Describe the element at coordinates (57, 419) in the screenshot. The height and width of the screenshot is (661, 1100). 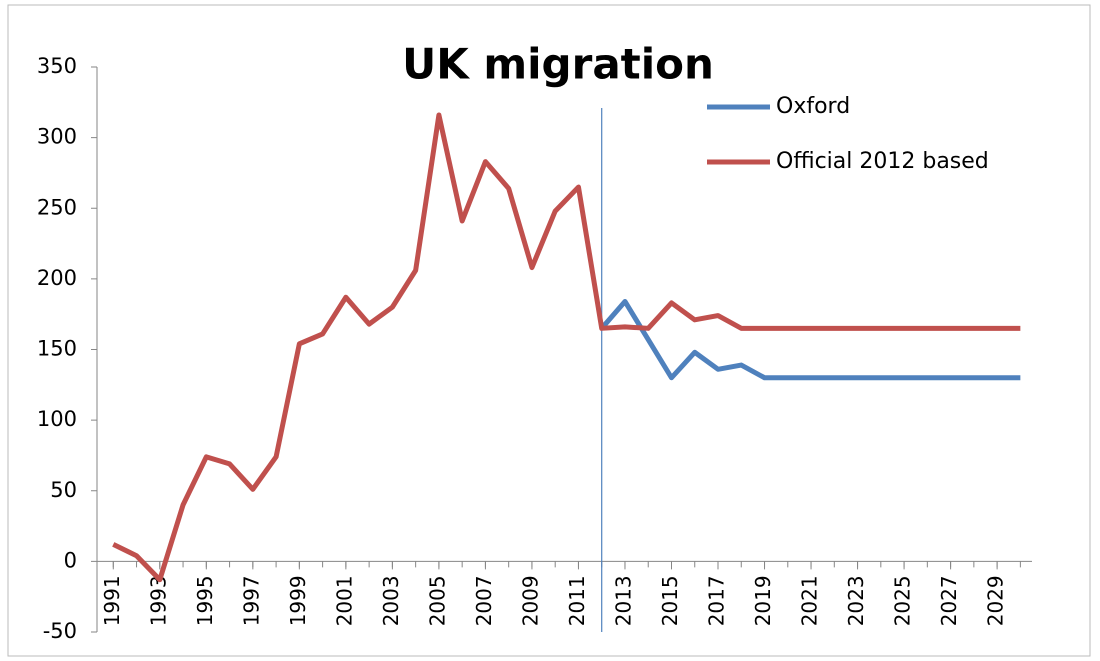
I see `y-tick-label: 100` at that location.